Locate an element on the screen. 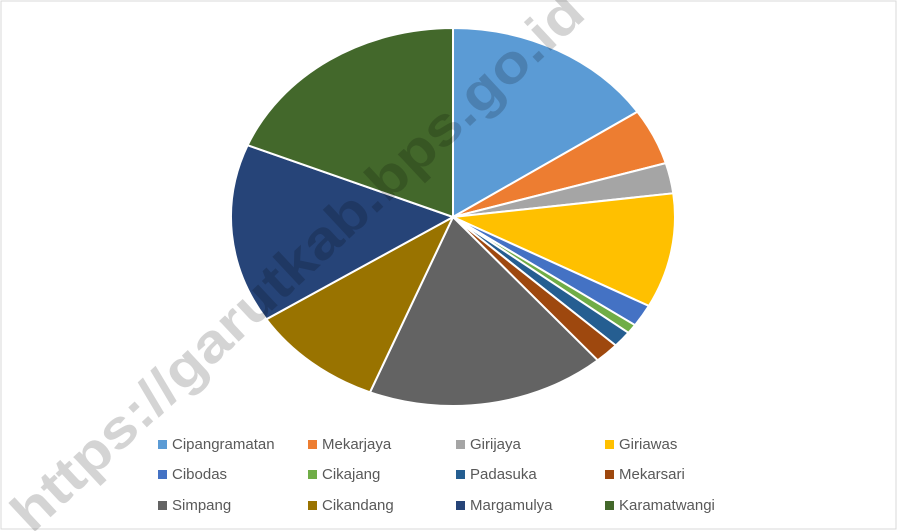 The image size is (898, 531). legend-label: Cipangramatan is located at coordinates (223, 444).